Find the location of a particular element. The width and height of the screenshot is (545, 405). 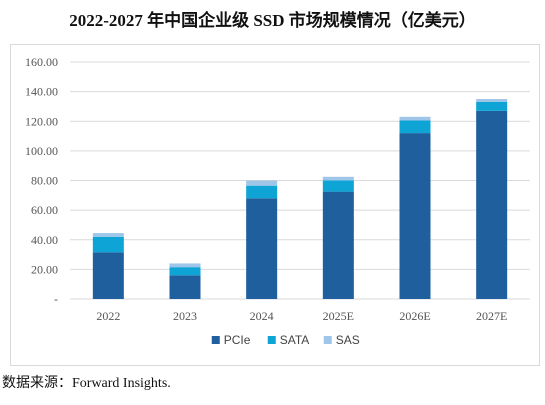

y-tick-label: 100.00 is located at coordinates (41, 151).